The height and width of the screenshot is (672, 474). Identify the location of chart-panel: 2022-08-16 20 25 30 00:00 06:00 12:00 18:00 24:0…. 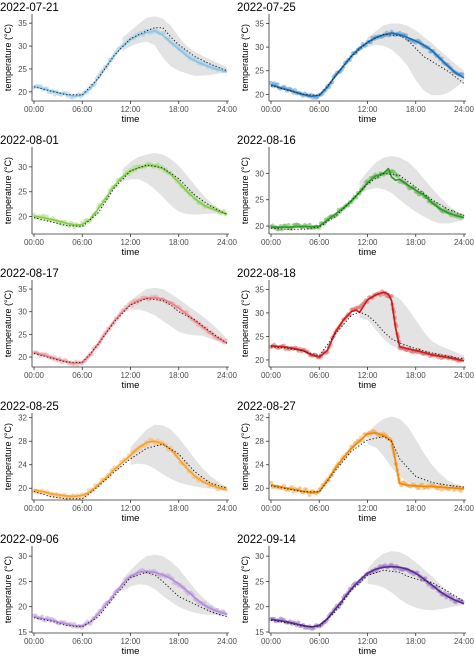
(355, 196).